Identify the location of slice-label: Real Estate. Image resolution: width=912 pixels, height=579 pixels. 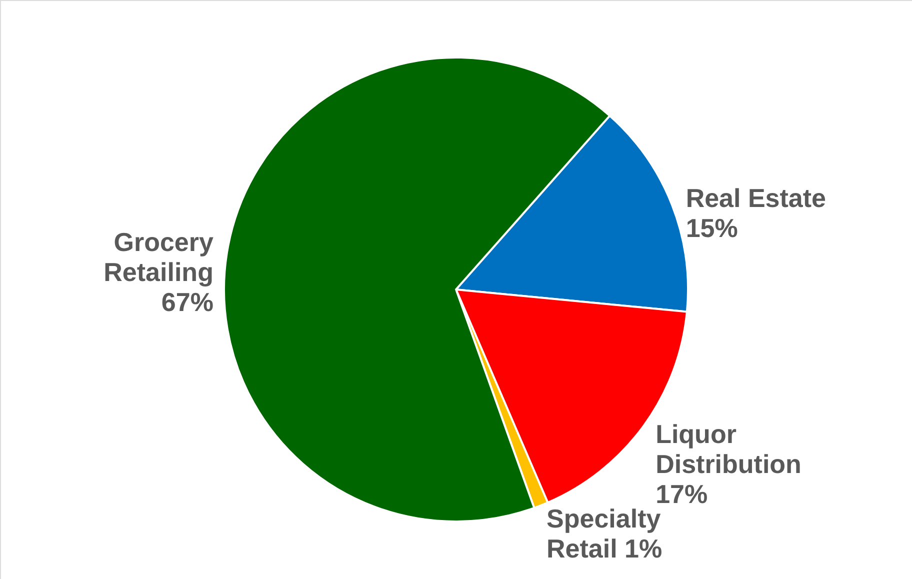
(756, 197).